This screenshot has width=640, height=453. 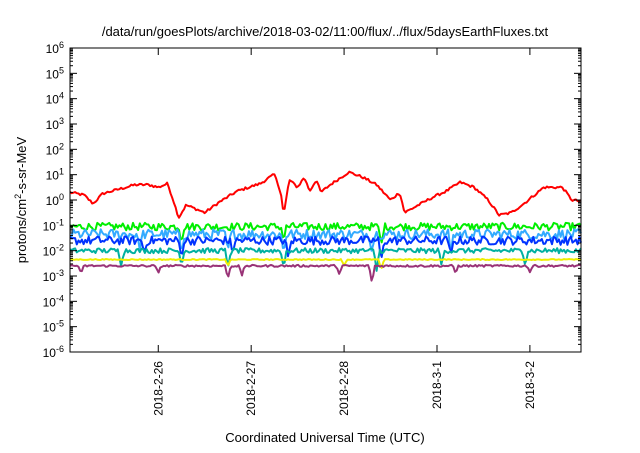 What do you see at coordinates (55, 99) in the screenshot?
I see `y-tick-label: 10⁴` at bounding box center [55, 99].